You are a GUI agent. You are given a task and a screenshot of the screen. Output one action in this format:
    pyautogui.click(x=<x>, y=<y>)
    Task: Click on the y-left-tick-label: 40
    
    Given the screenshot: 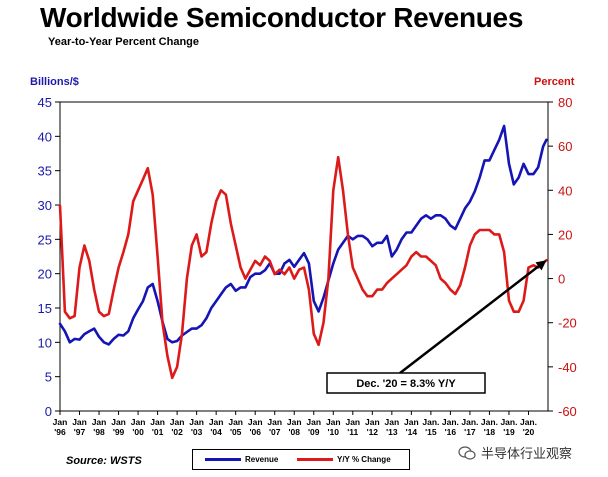 What is the action you would take?
    pyautogui.click(x=45, y=136)
    